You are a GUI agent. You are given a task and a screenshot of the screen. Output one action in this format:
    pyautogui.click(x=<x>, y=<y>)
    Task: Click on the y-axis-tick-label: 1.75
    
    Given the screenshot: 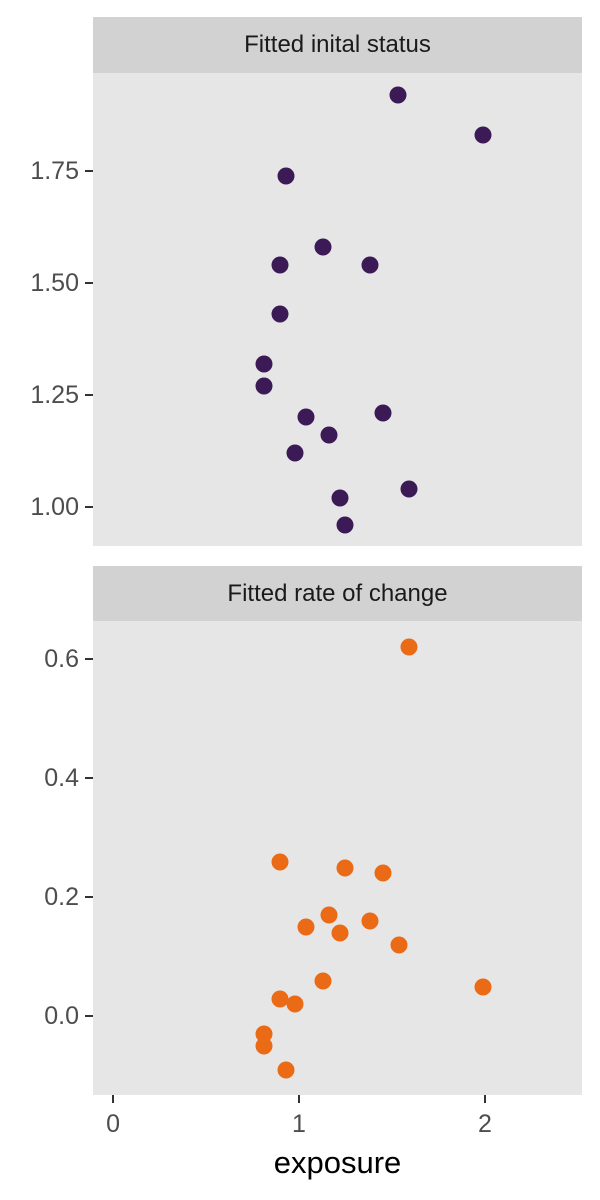 What is the action you would take?
    pyautogui.click(x=54, y=171)
    